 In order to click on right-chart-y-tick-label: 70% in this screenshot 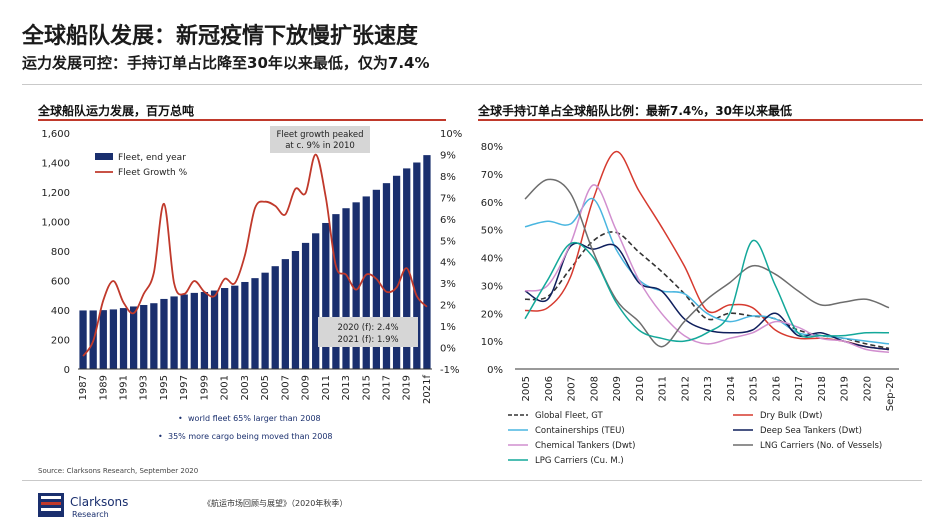, I will do `click(492, 175)`.